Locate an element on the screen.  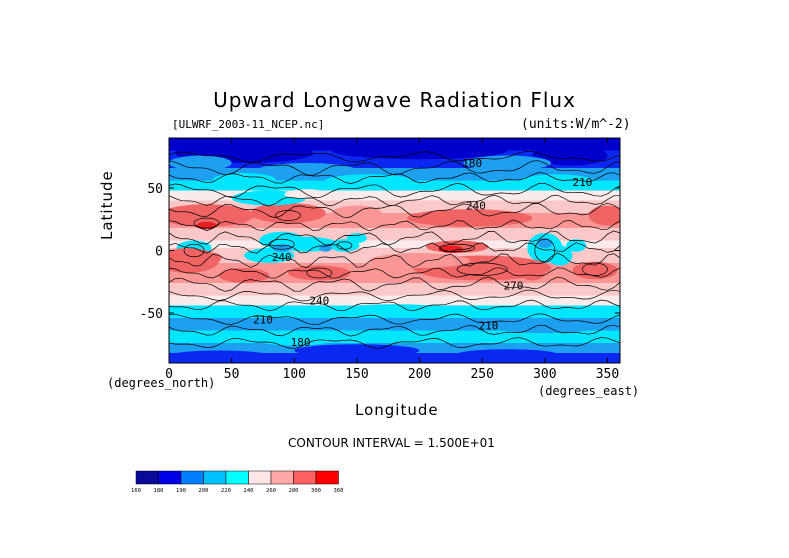
colorbar-tick-label: 160 is located at coordinates (136, 491).